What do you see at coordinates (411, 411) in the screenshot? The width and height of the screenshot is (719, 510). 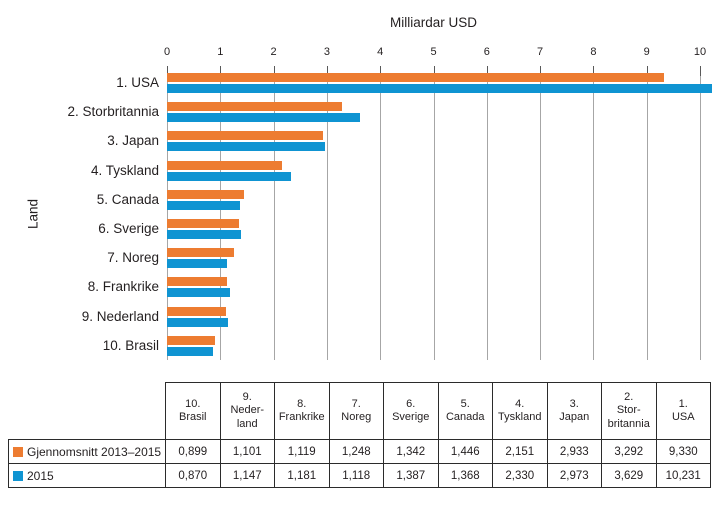 I see `table-header-cell: 6. Sverige` at bounding box center [411, 411].